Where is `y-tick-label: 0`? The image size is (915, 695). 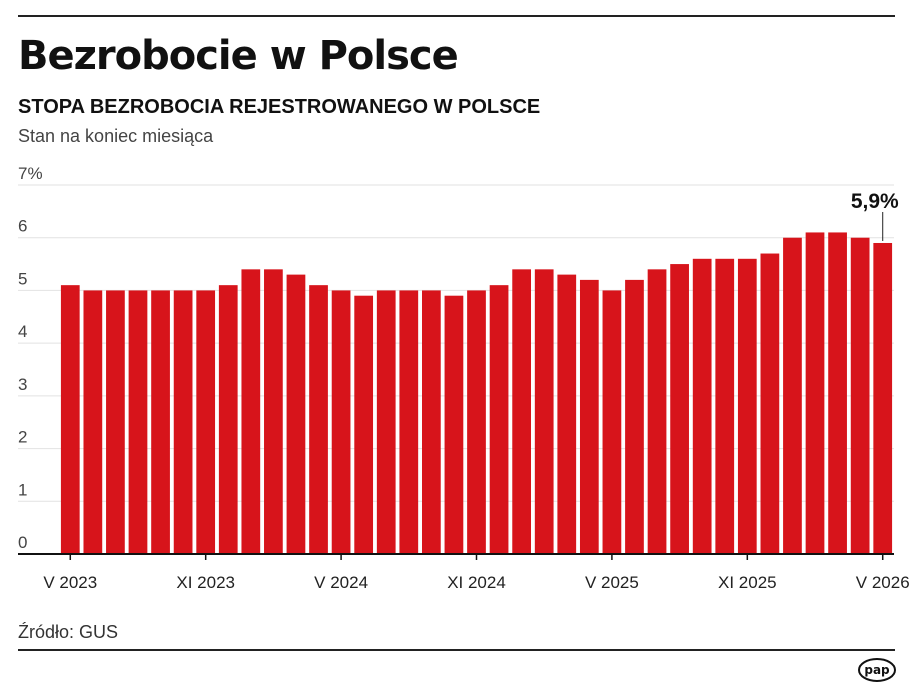 y-tick-label: 0 is located at coordinates (22, 542).